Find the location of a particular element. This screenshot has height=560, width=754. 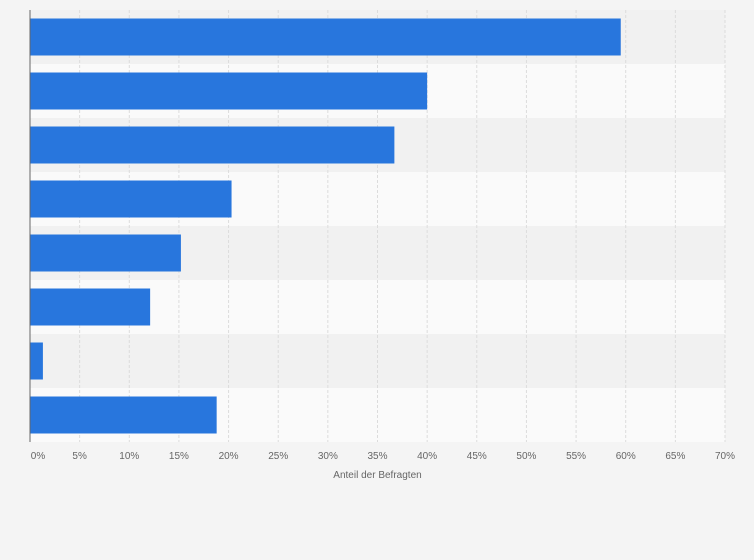

x-tick-label: 25% is located at coordinates (278, 456).